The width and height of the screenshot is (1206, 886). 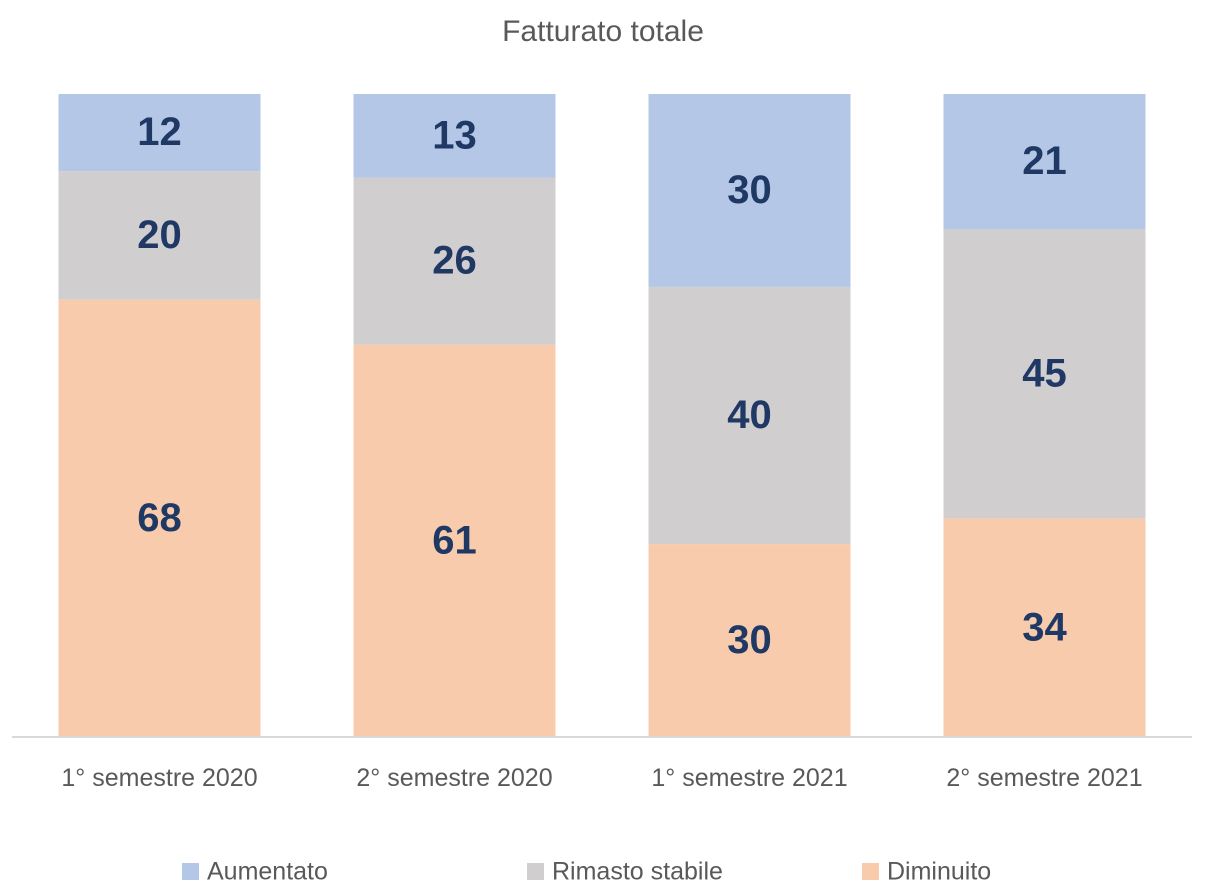 I want to click on data-label: 26, so click(x=454, y=261).